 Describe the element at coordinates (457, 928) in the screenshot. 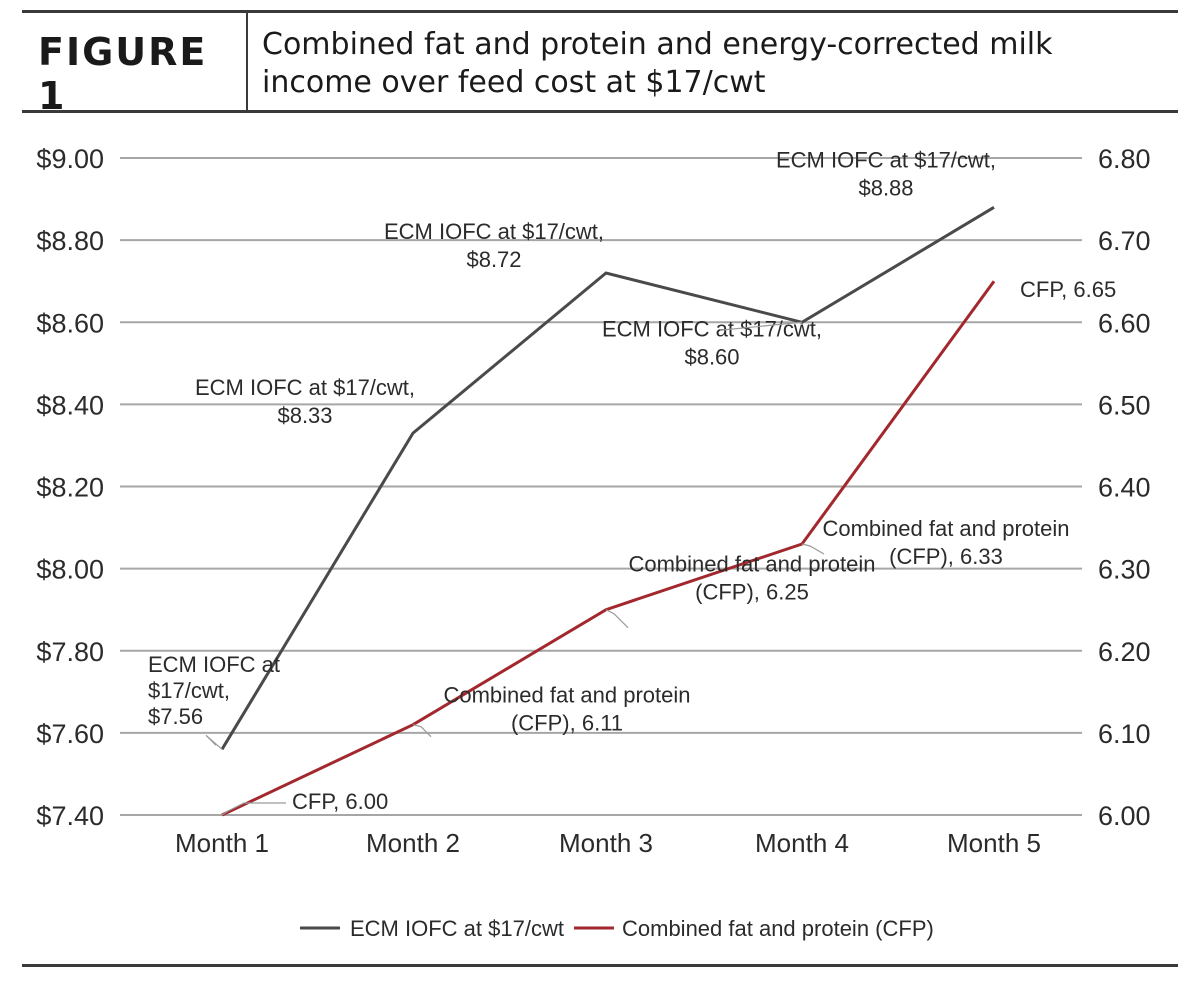

I see `legend-label-ecm: ECM IOFC at $17/cwt` at that location.